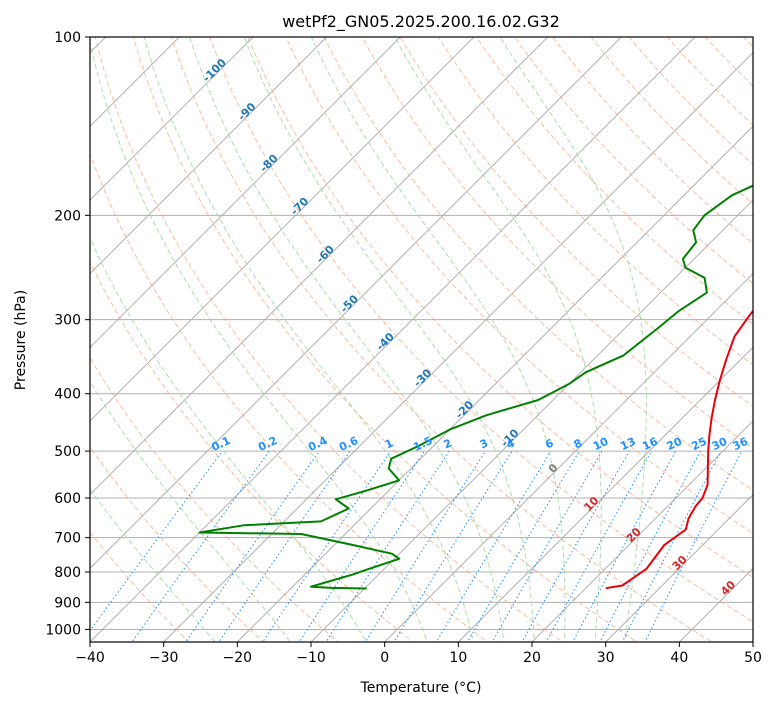 Image resolution: width=775 pixels, height=708 pixels. Describe the element at coordinates (67, 38) in the screenshot. I see `y-tick-label: 100` at that location.